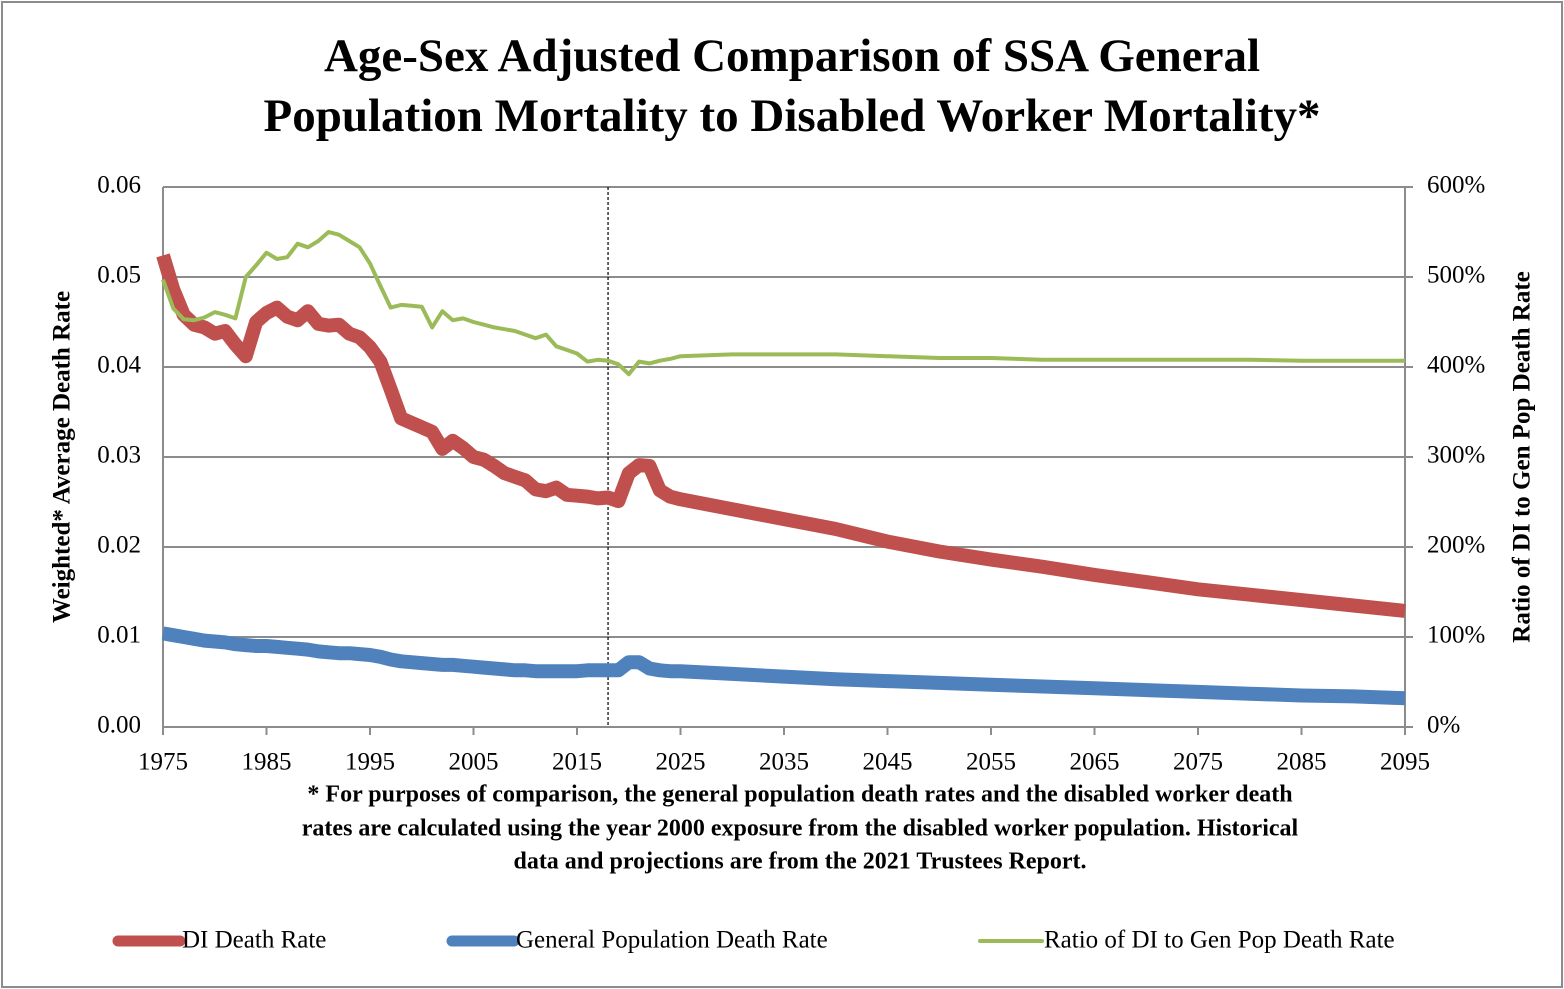 The width and height of the screenshot is (1564, 989). What do you see at coordinates (1456, 365) in the screenshot?
I see `y2-tick-label: 400%` at bounding box center [1456, 365].